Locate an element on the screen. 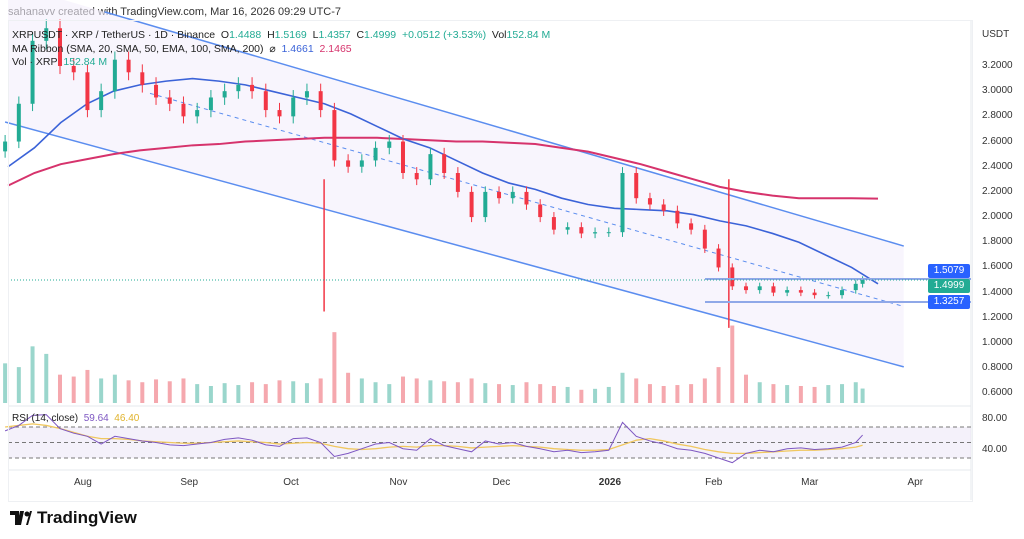 This screenshot has height=539, width=1024. price-tick: 3.0000 is located at coordinates (997, 91).